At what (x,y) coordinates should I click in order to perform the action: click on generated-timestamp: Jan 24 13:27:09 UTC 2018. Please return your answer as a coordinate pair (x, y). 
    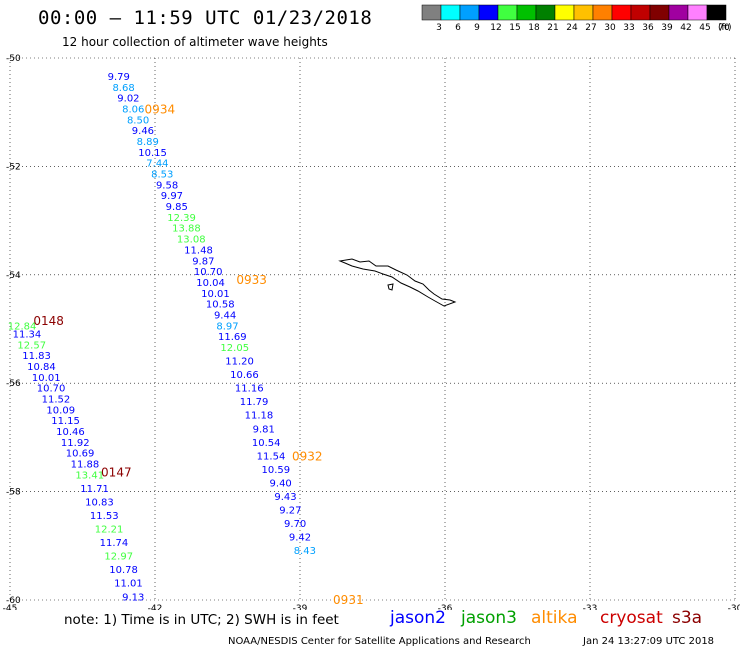
    Looking at the image, I should click on (649, 641).